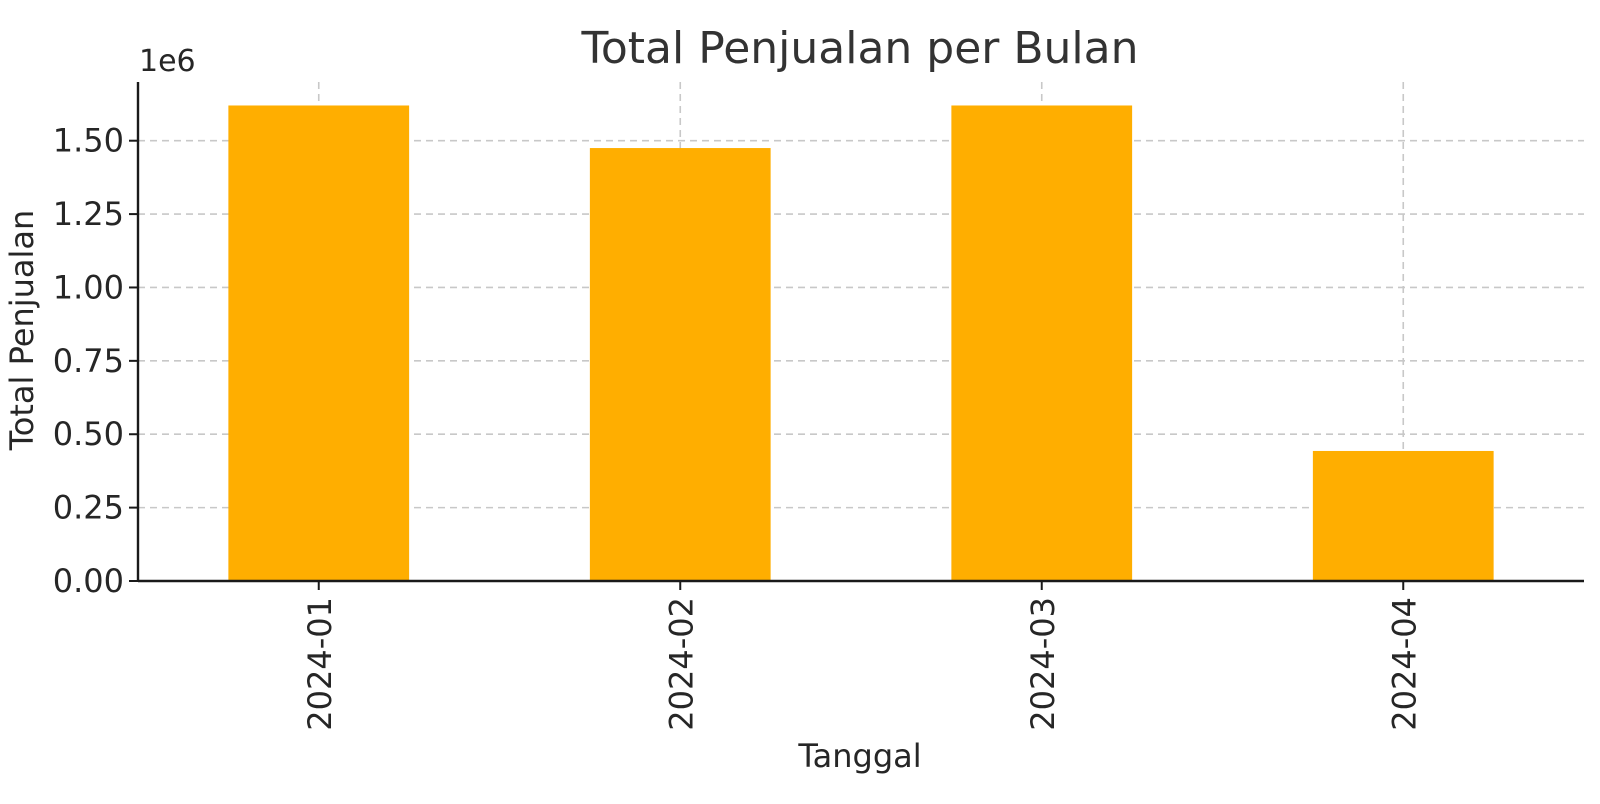 The height and width of the screenshot is (804, 1600). Describe the element at coordinates (88, 581) in the screenshot. I see `y-tick-label: 0.00` at that location.